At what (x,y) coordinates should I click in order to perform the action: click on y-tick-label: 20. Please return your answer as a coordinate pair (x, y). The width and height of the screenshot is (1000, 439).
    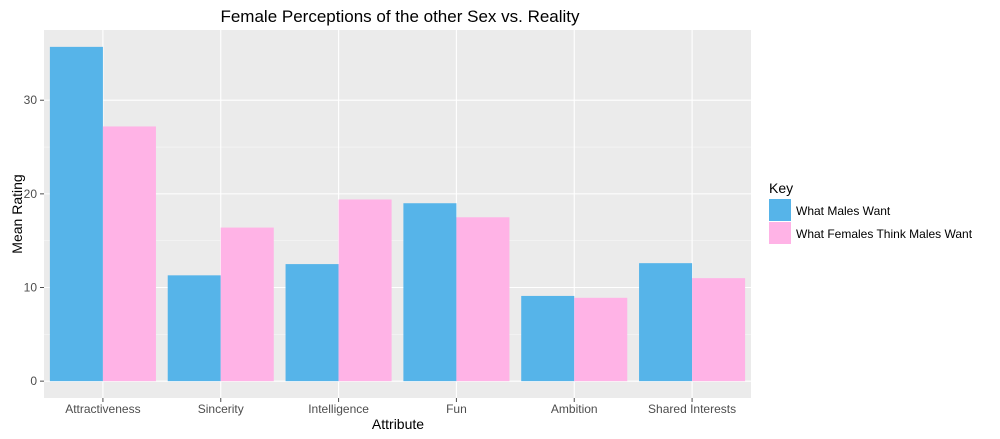
    Looking at the image, I should click on (31, 194).